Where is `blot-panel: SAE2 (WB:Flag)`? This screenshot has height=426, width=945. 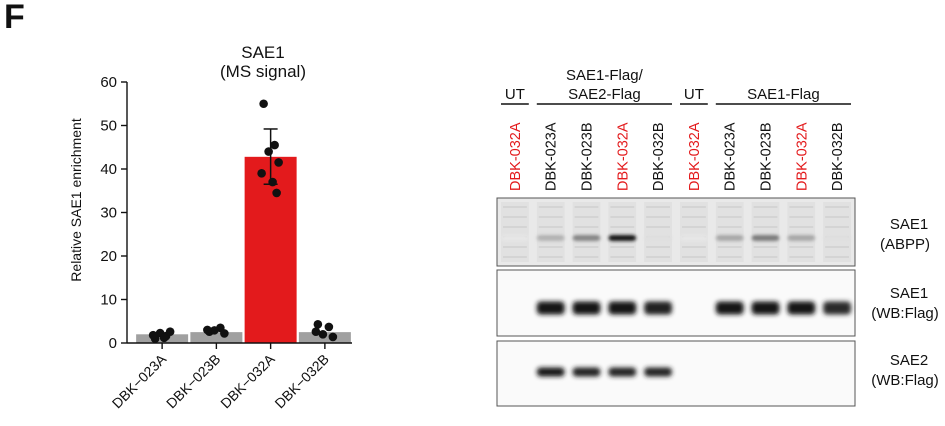
blot-panel: SAE2 (WB:Flag) is located at coordinates (717, 373).